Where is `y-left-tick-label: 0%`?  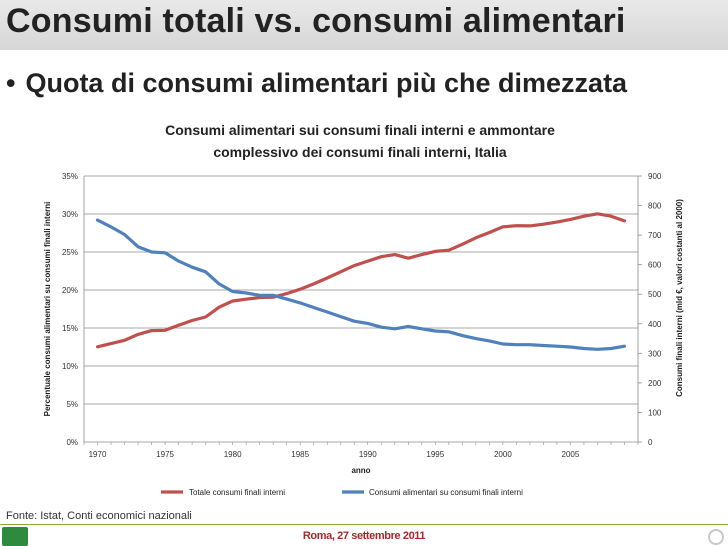 y-left-tick-label: 0% is located at coordinates (72, 442).